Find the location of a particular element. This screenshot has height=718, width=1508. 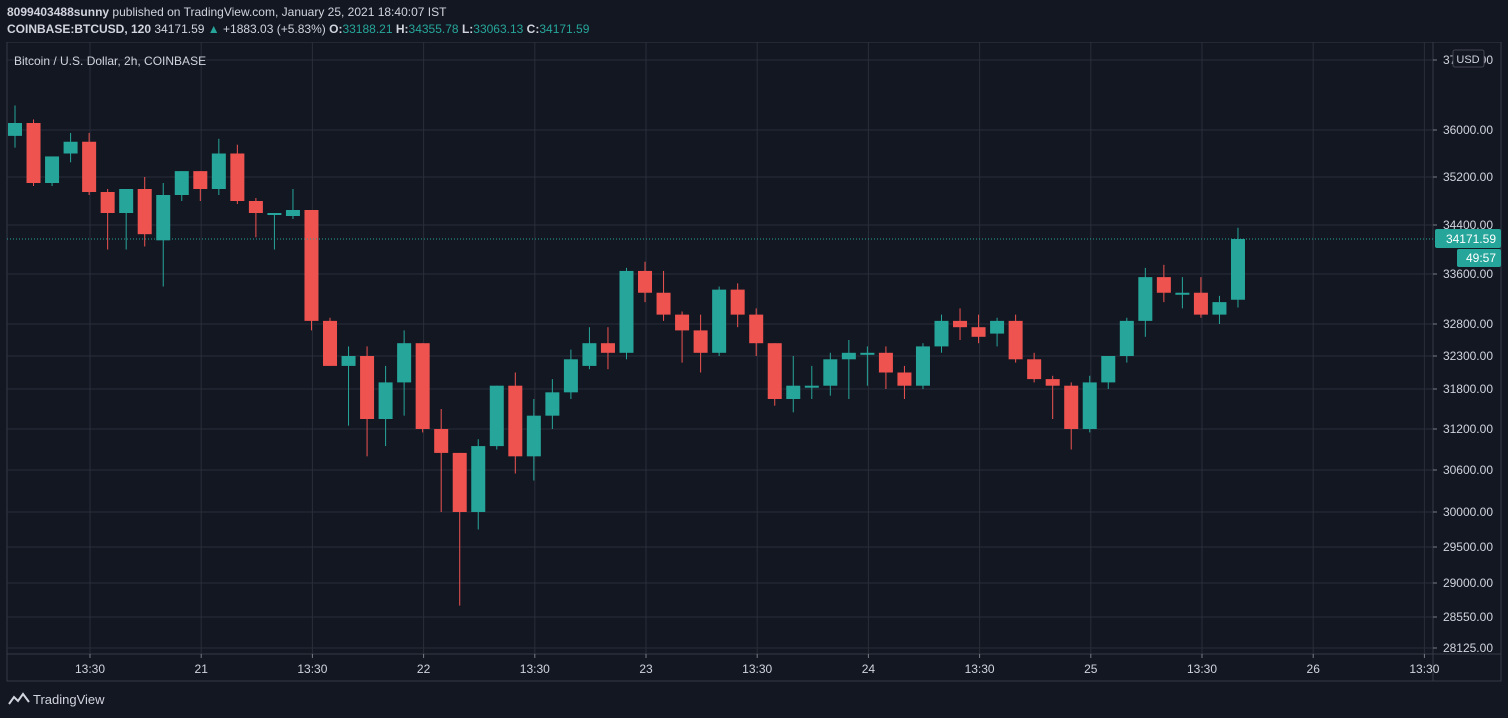

low-label: L: is located at coordinates (467, 29).